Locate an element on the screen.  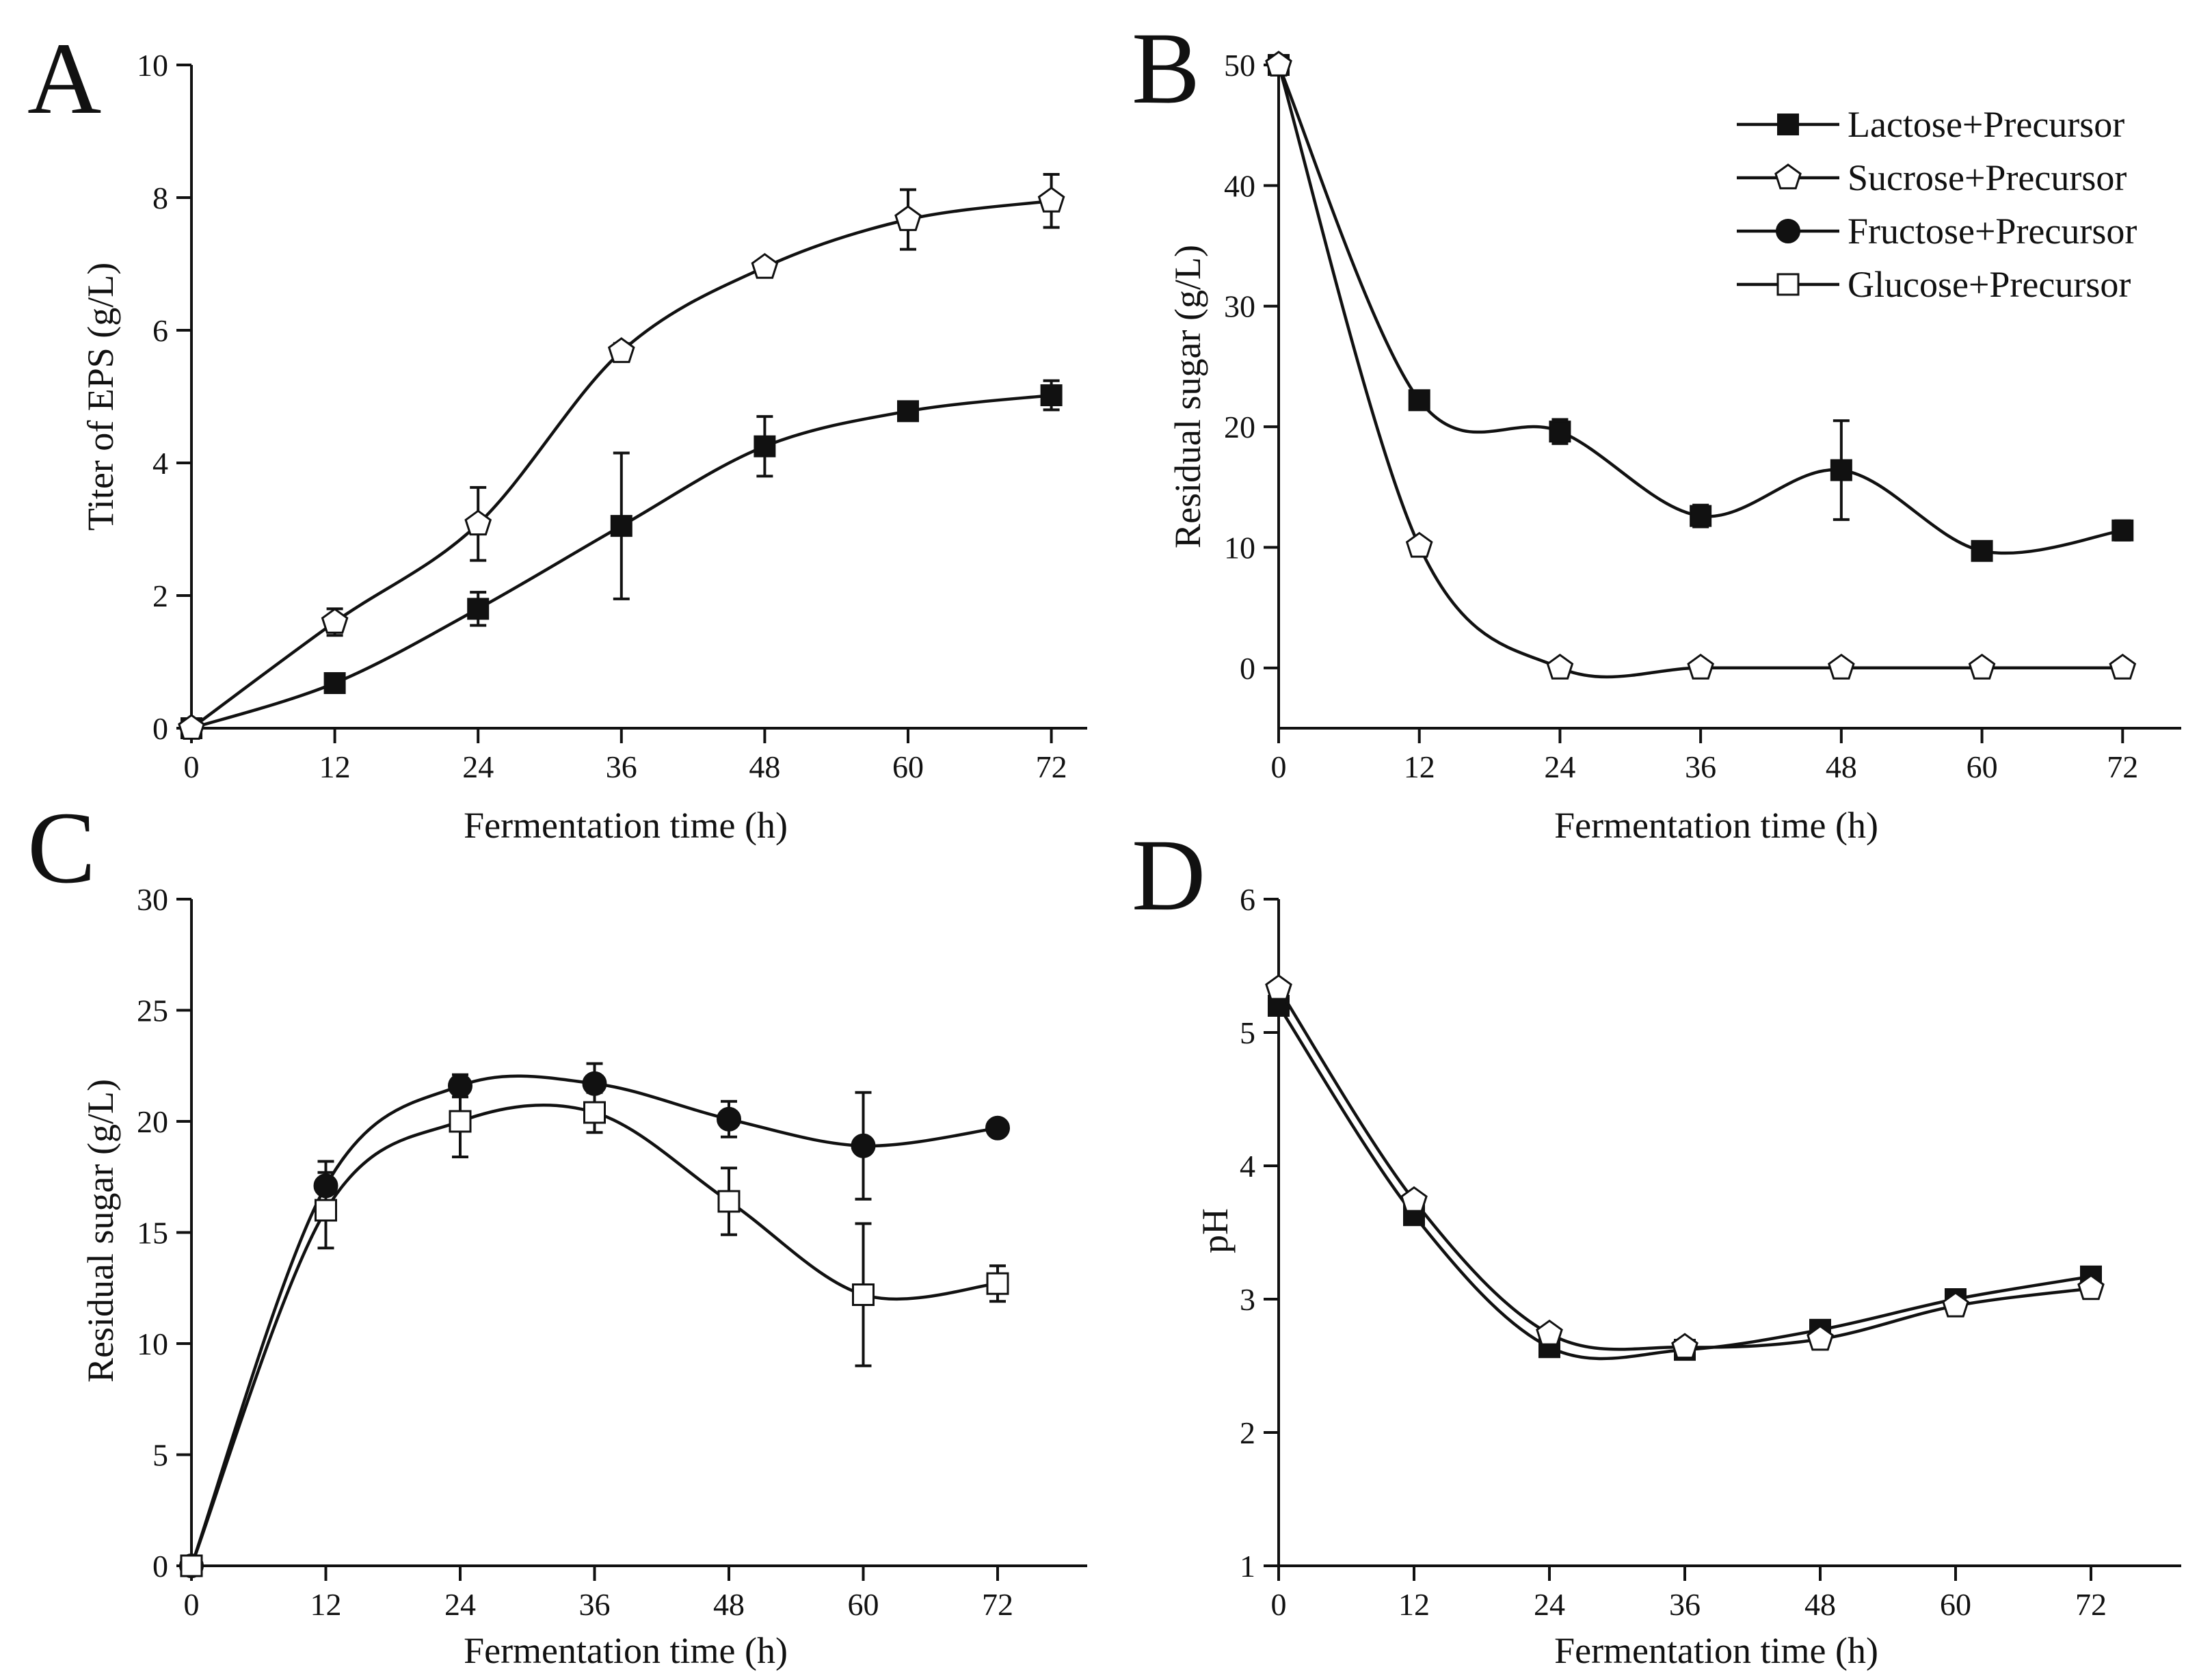
panel-b-y-tick-label: 10 is located at coordinates (1239, 547).